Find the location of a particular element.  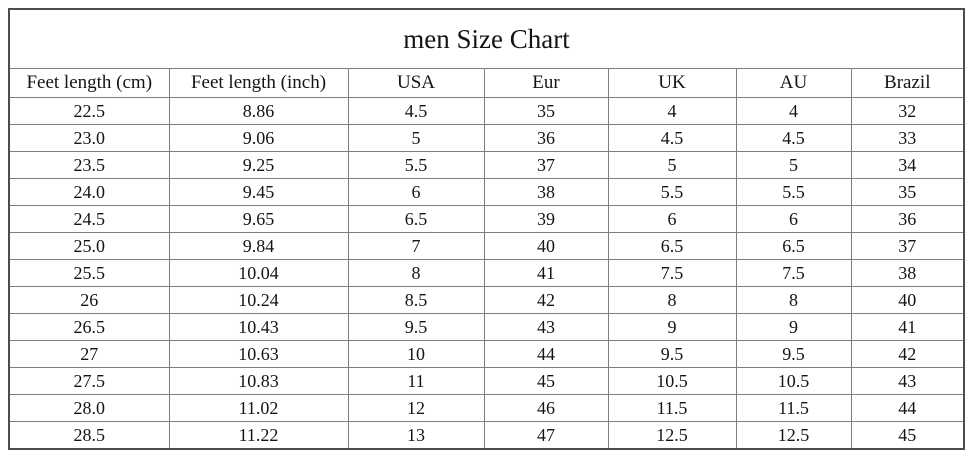

table-cell: 33 is located at coordinates (907, 138).